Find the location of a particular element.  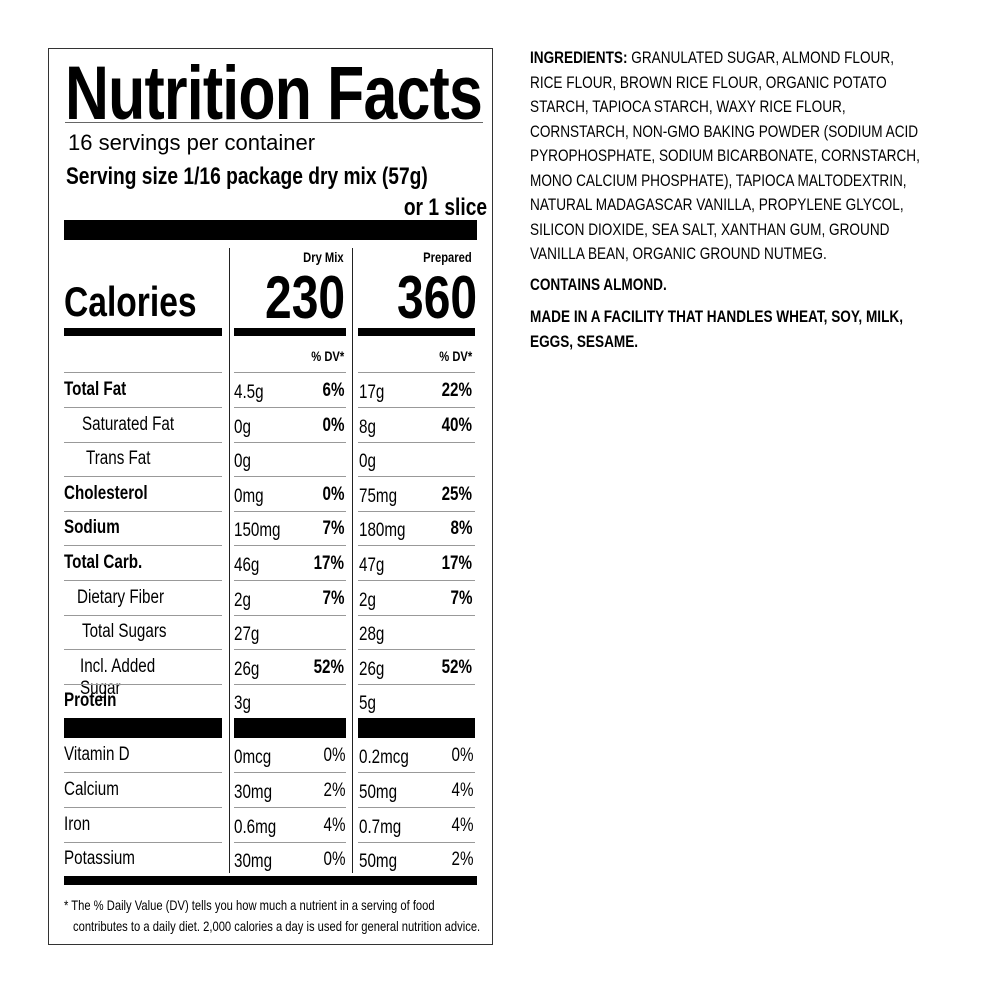

dry-mix-amount: 2g is located at coordinates (242, 600).